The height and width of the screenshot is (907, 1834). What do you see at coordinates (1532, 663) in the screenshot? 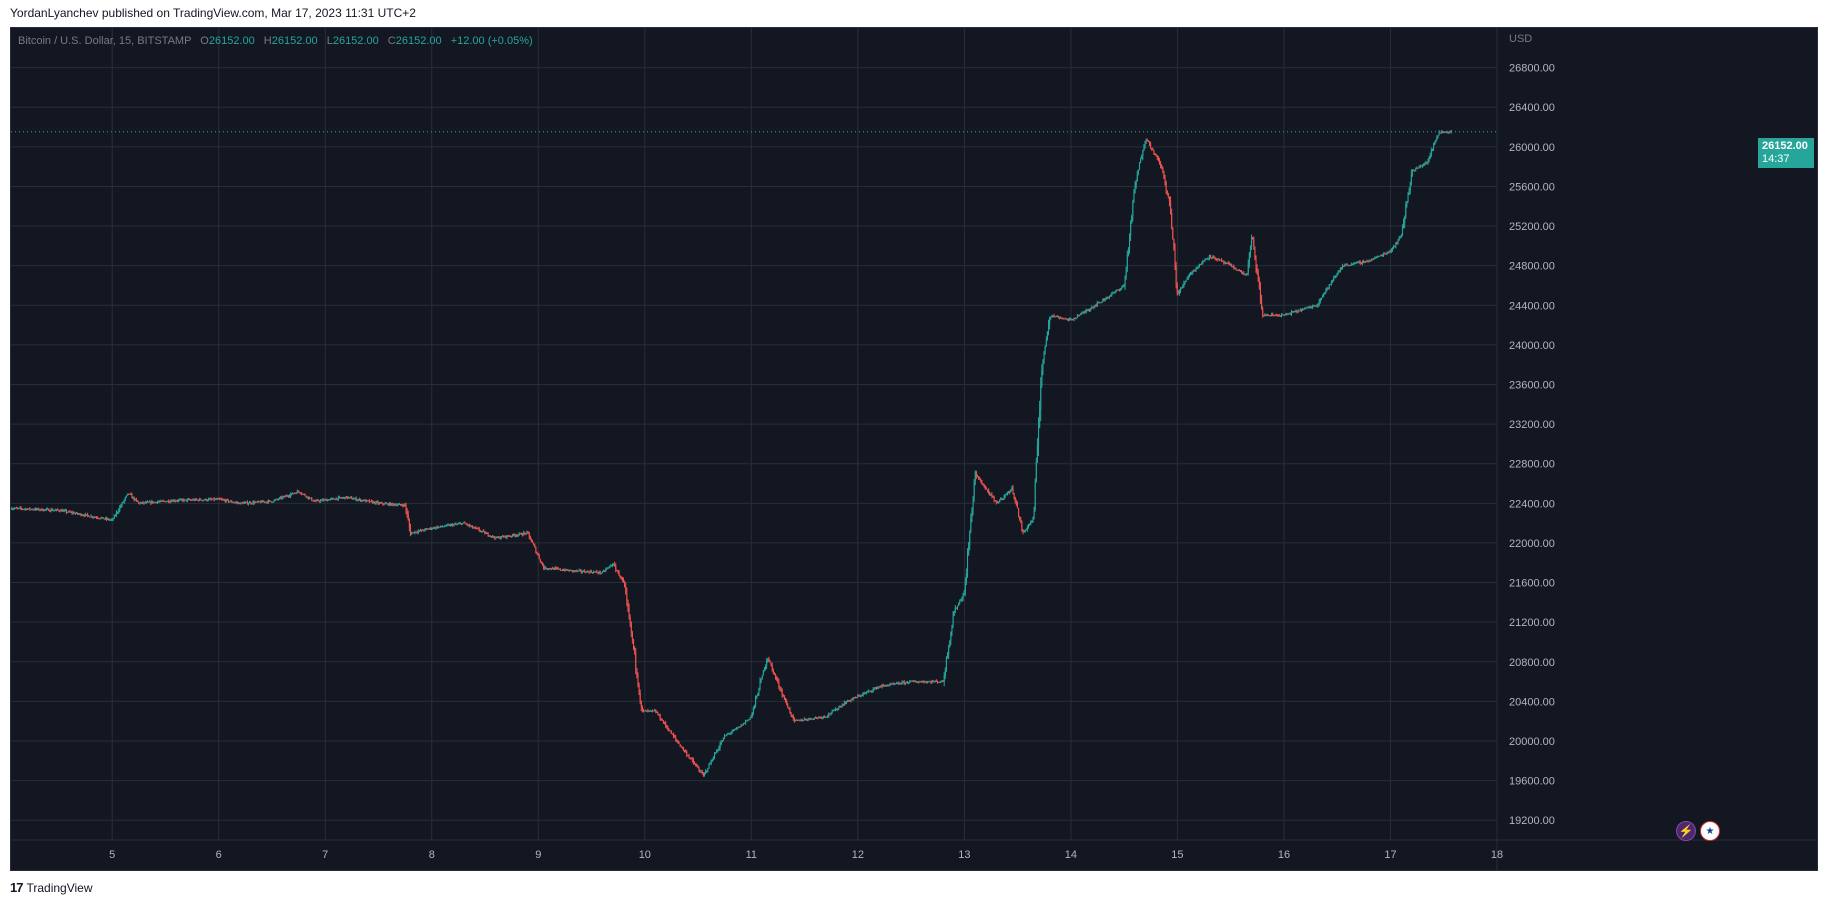
I see `y-tick-label: 20800.00` at bounding box center [1532, 663].